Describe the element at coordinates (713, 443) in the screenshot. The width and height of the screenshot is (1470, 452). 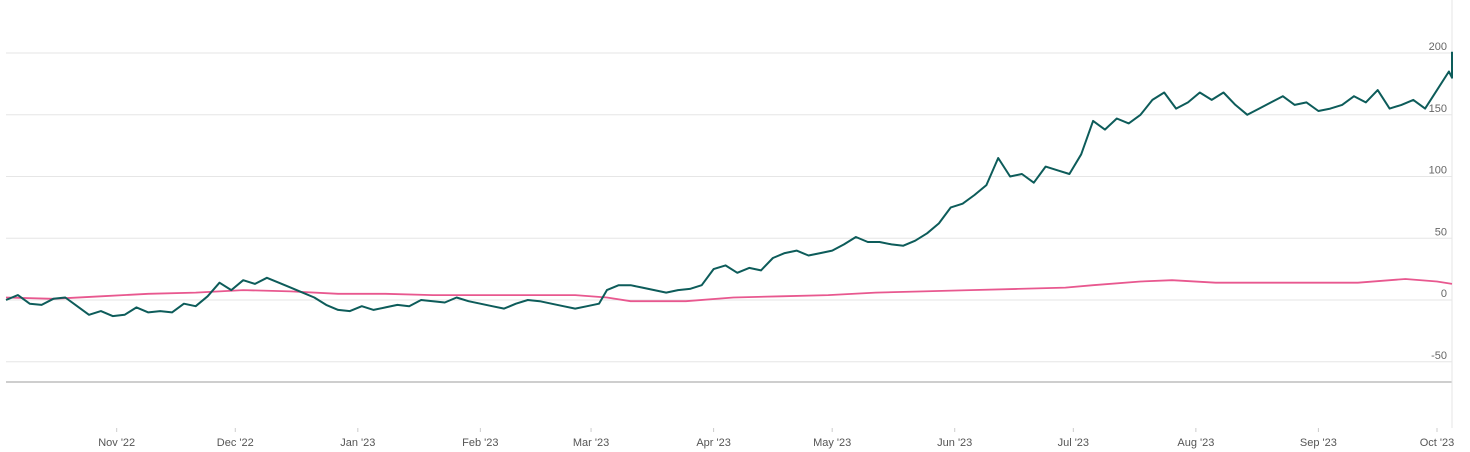
I see `x-tick-label: Apr '23` at that location.